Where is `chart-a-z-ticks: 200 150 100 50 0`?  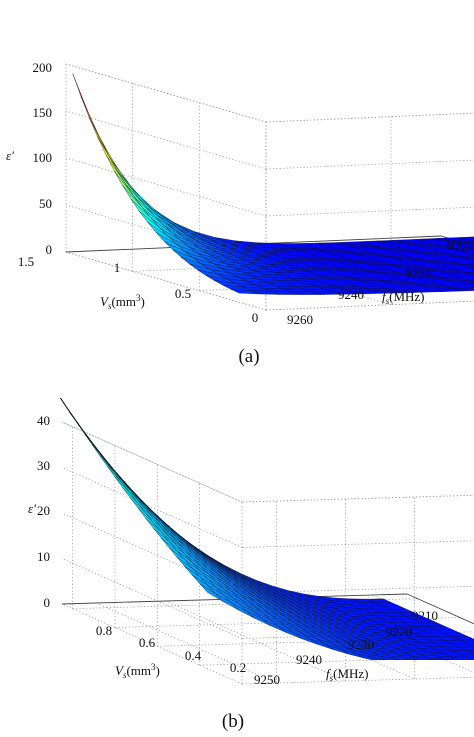
chart-a-z-ticks: 200 150 100 50 0 is located at coordinates (43, 158).